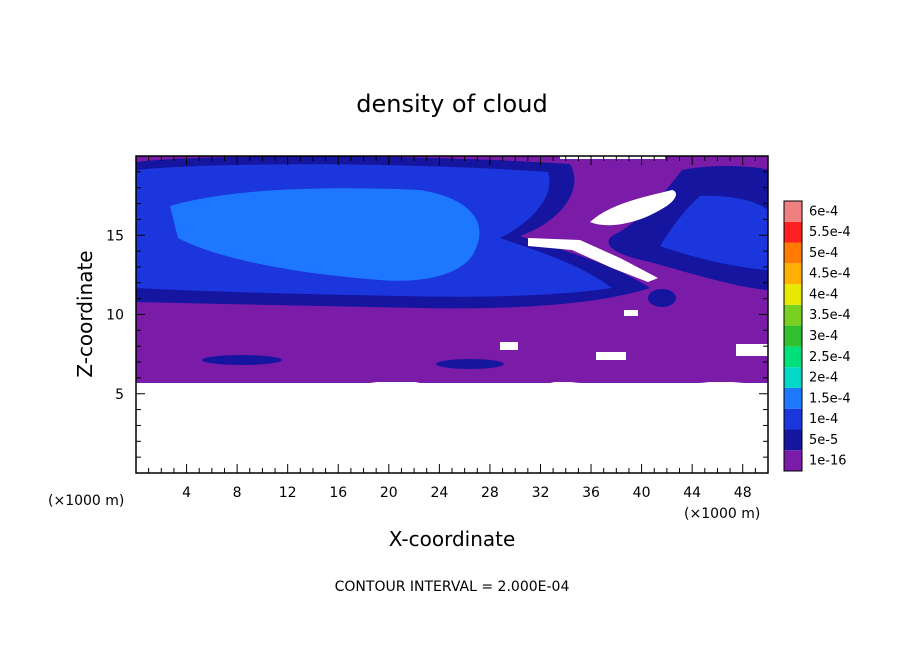  What do you see at coordinates (823, 294) in the screenshot?
I see `colorbar-label: 4e-4` at bounding box center [823, 294].